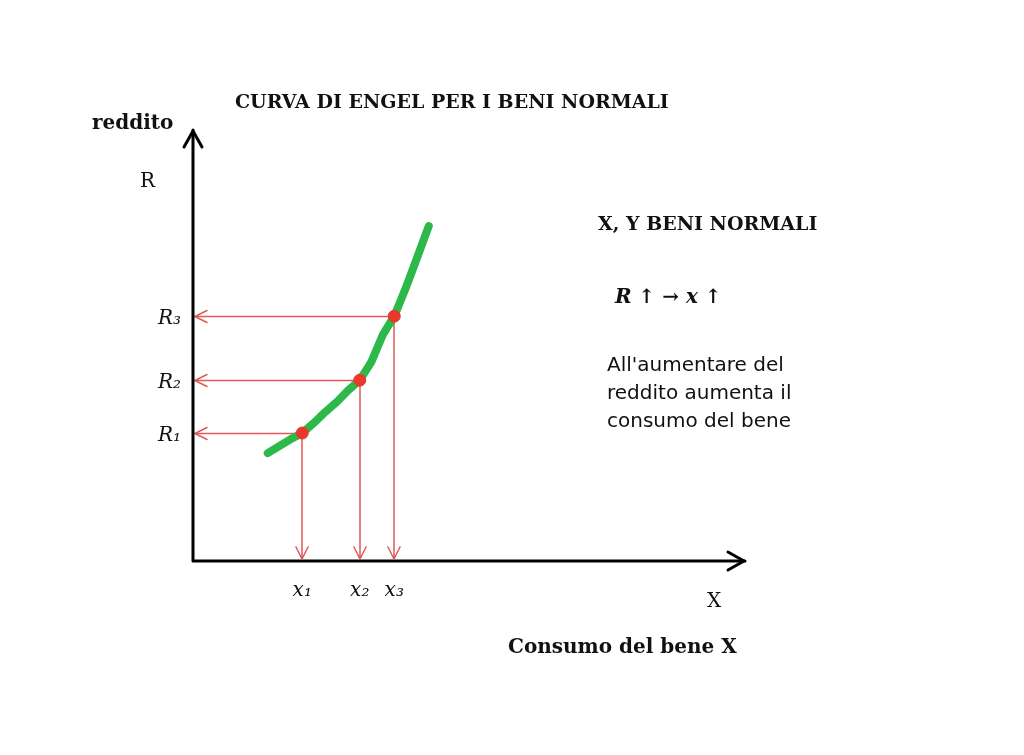 Image resolution: width=1024 pixels, height=755 pixels. I want to click on y-axis-title: reddito, so click(133, 122).